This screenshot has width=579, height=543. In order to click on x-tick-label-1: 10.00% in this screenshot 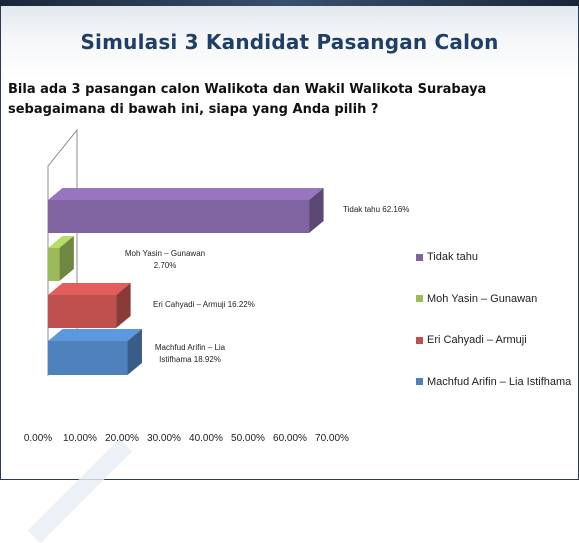, I will do `click(80, 438)`.